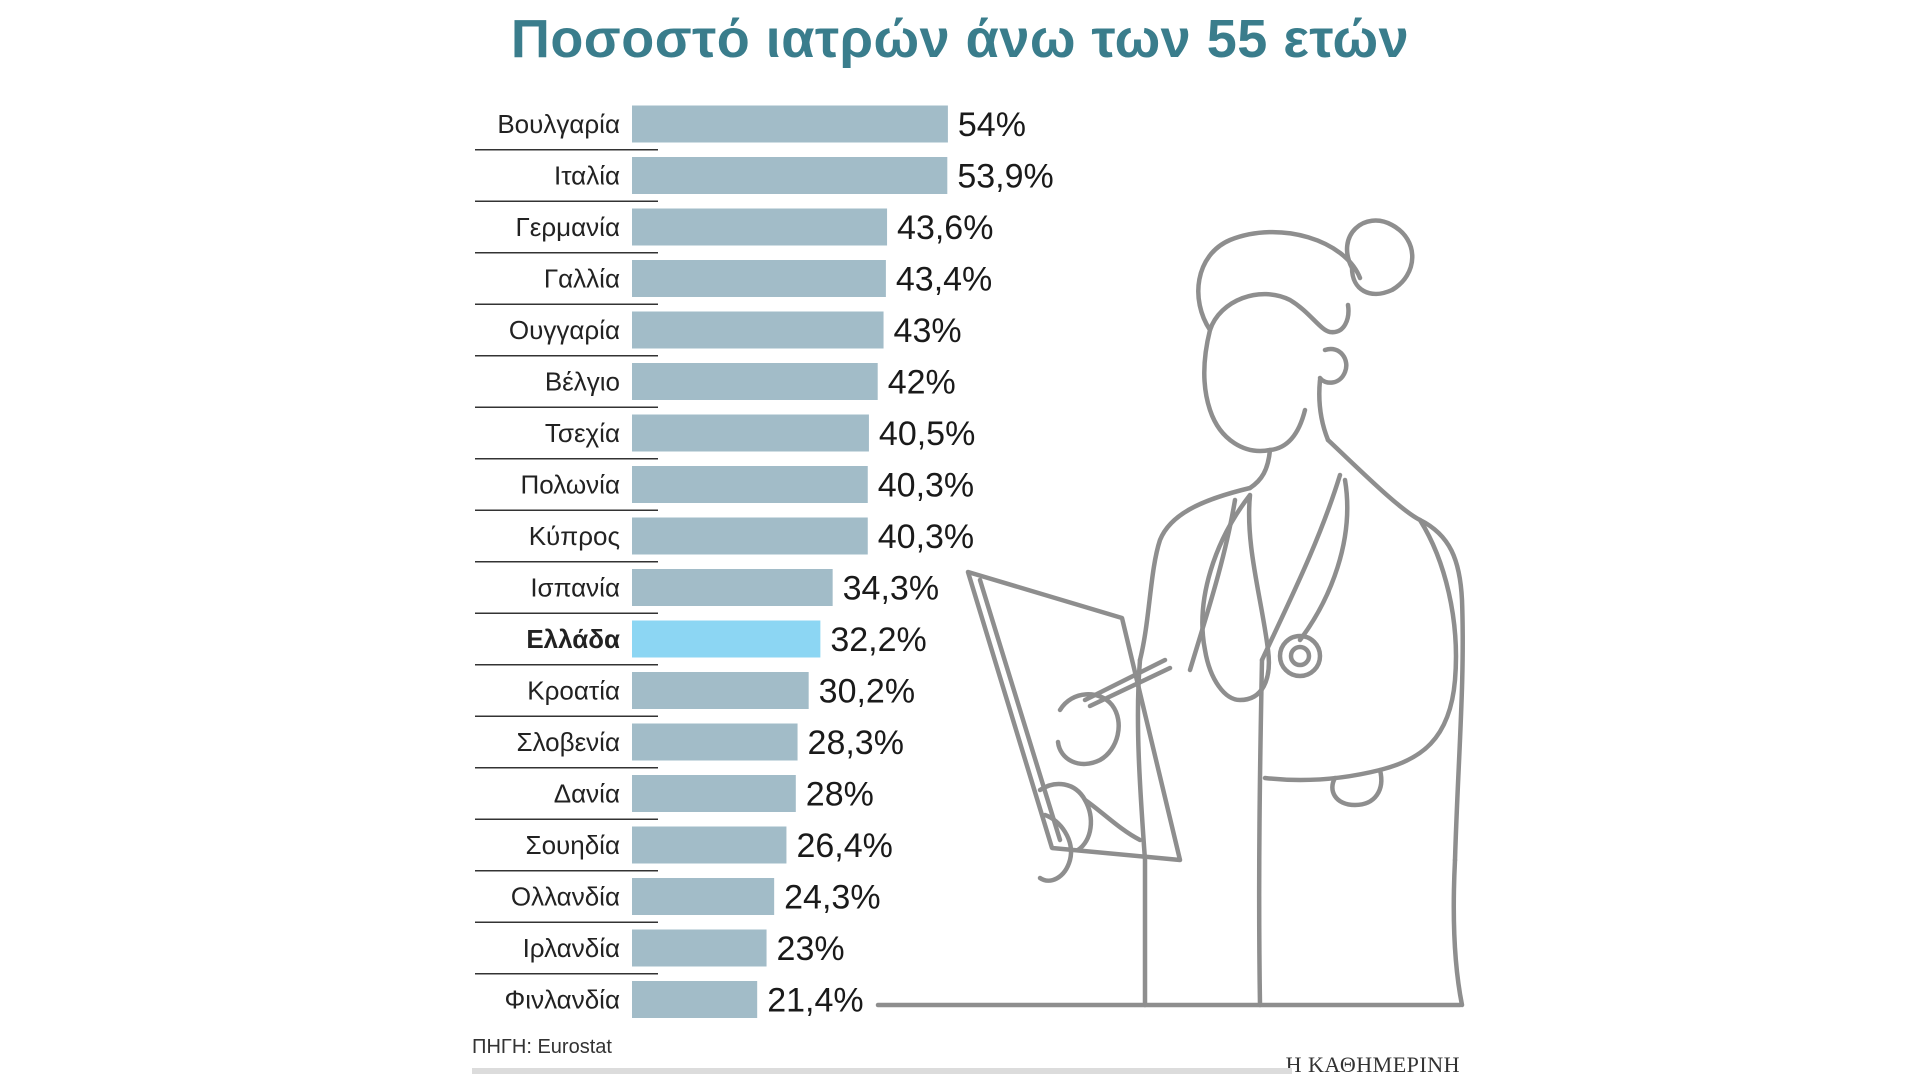 This screenshot has height=1080, width=1920. I want to click on publisher-logo: Η ΚΑΘΗΜΕΡΙΝΗ, so click(1372, 1064).